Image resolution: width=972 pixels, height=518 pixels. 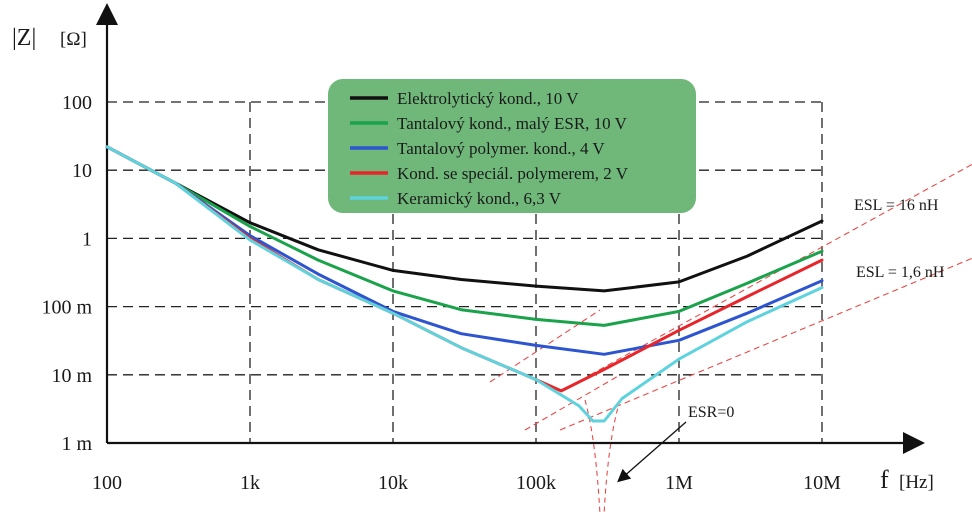 What do you see at coordinates (501, 148) in the screenshot?
I see `legend-label: Tantalový polymer. kond., 4 V` at bounding box center [501, 148].